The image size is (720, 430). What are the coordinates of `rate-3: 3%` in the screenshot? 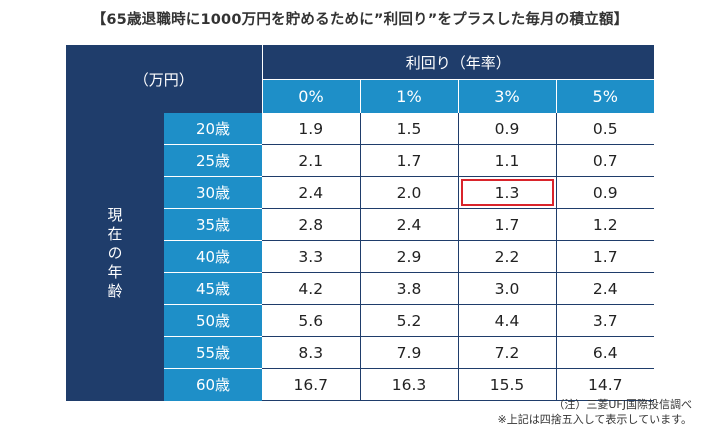 It's located at (507, 96).